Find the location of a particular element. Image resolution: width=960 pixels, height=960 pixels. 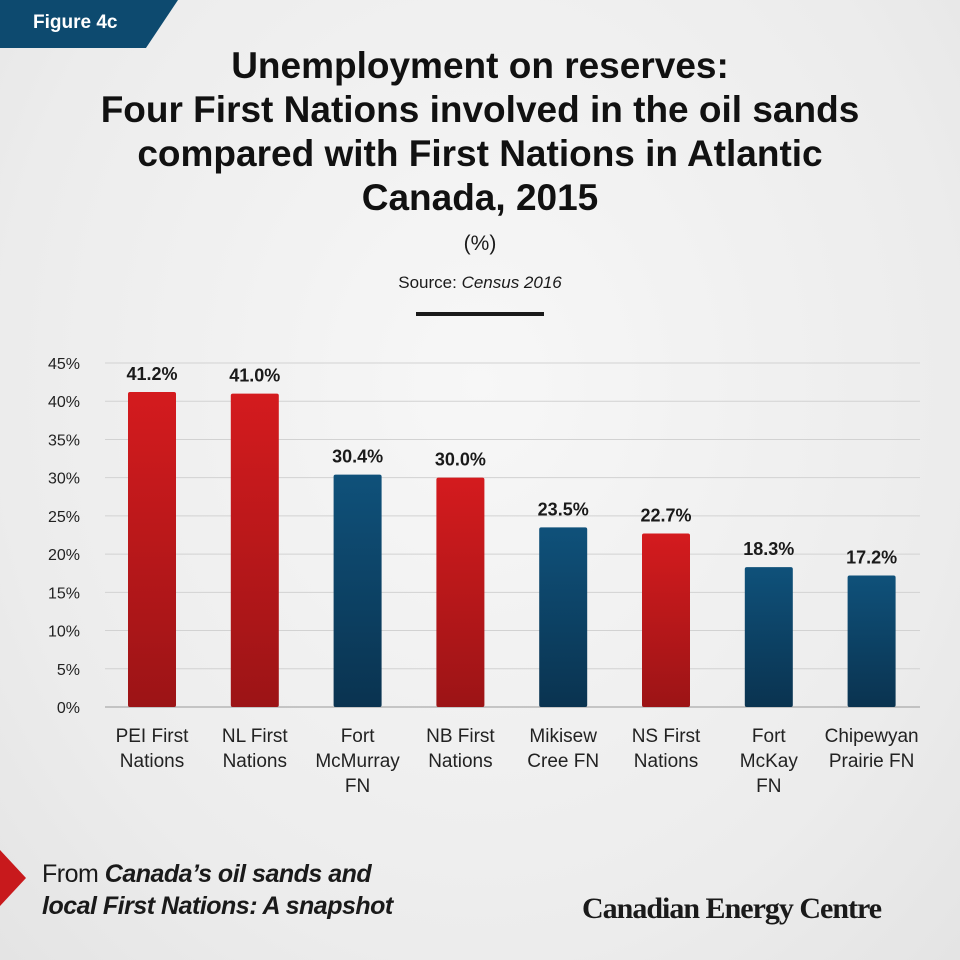

y-tick-label: 15% is located at coordinates (64, 593).